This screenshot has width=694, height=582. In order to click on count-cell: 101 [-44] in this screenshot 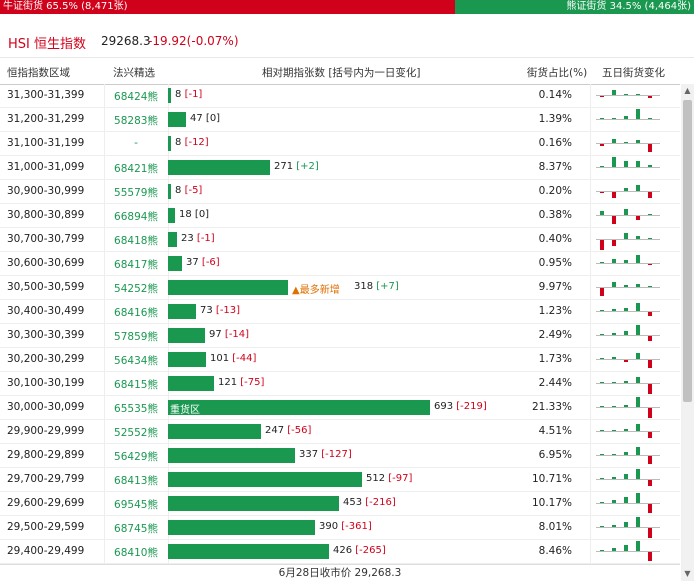, I will do `click(233, 358)`.